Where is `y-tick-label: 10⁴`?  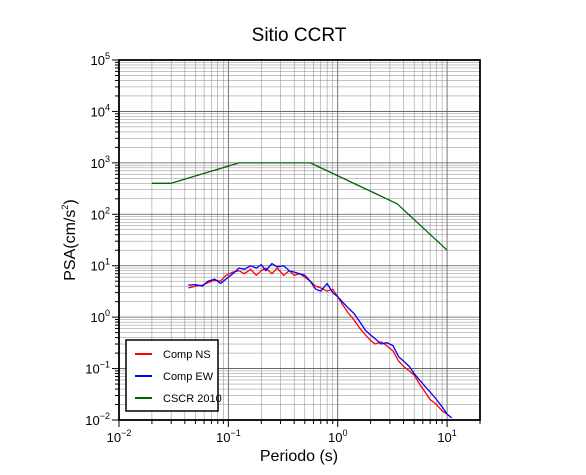
y-tick-label: 10⁴ is located at coordinates (100, 110).